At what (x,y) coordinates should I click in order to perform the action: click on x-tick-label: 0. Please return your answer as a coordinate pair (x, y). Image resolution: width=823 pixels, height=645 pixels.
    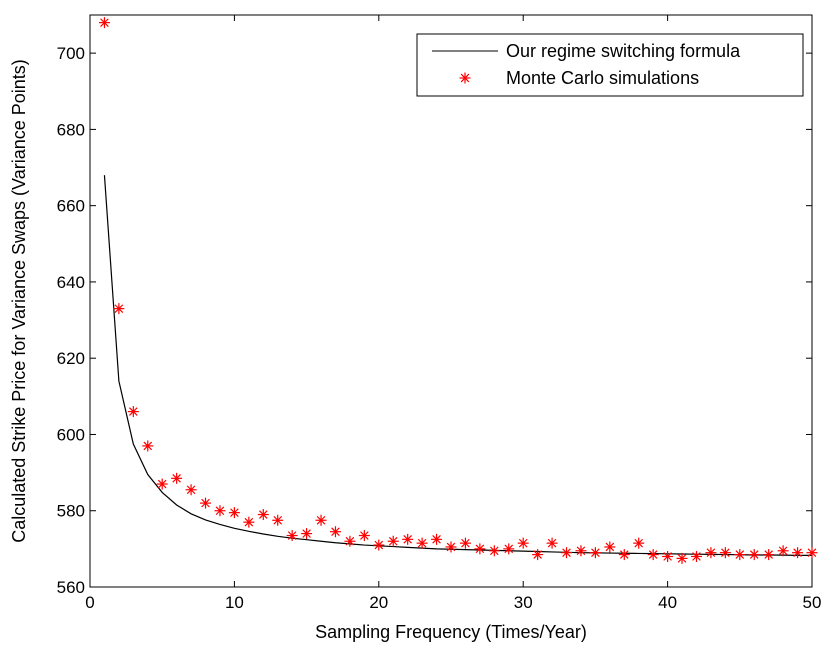
    Looking at the image, I should click on (89, 602).